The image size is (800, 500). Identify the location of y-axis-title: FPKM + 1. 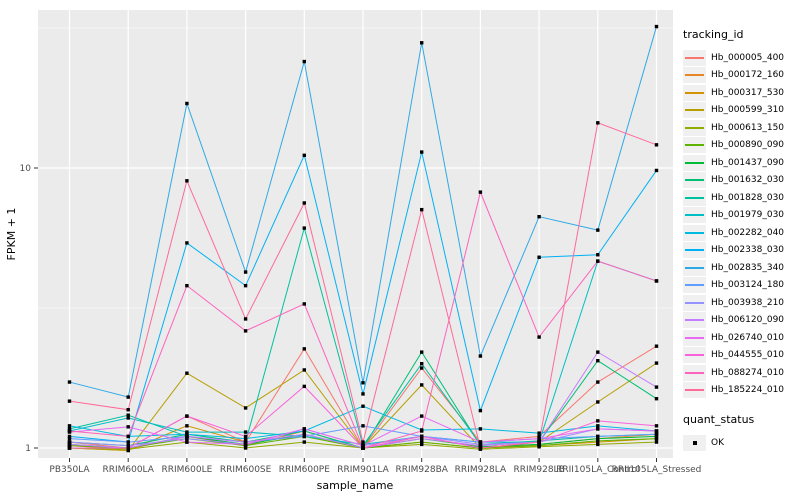
(11, 234).